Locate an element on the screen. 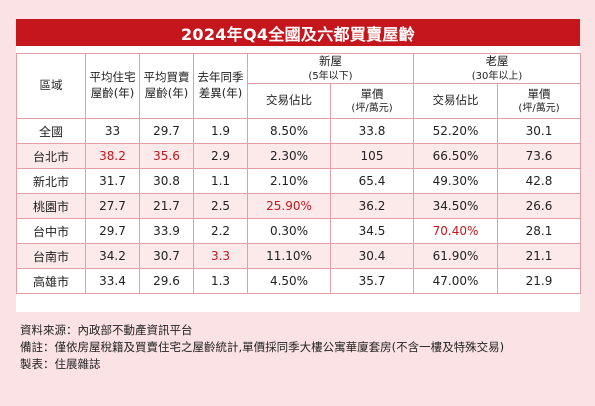  header-yoy-difference: 去年同季 差異(年) is located at coordinates (220, 86).